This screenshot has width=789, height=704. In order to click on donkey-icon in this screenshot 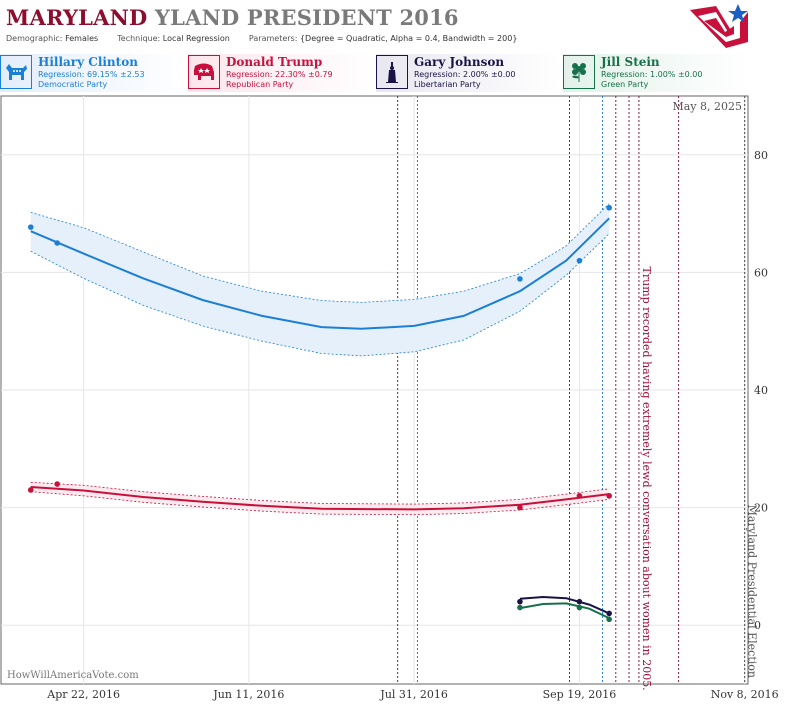, I will do `click(16, 72)`.